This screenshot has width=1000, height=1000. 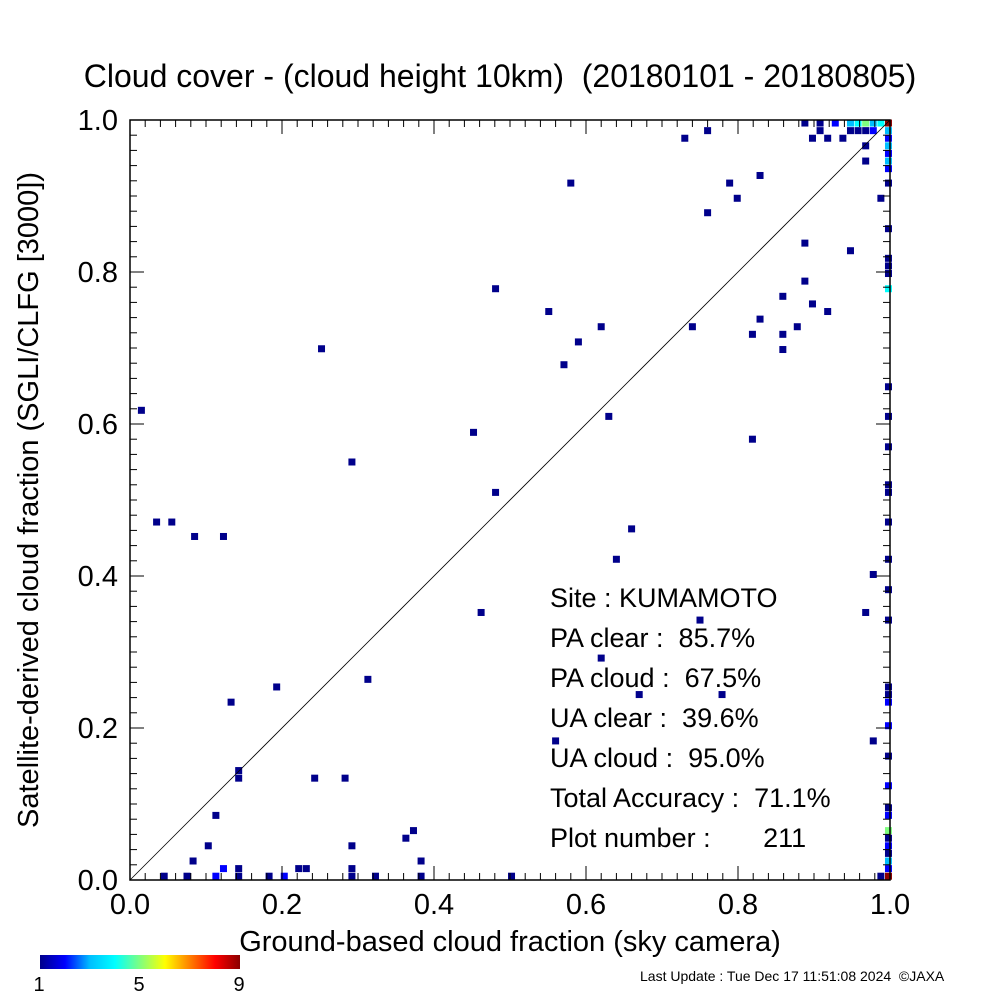 I want to click on x-tick-label-0: 0.0, so click(x=130, y=905).